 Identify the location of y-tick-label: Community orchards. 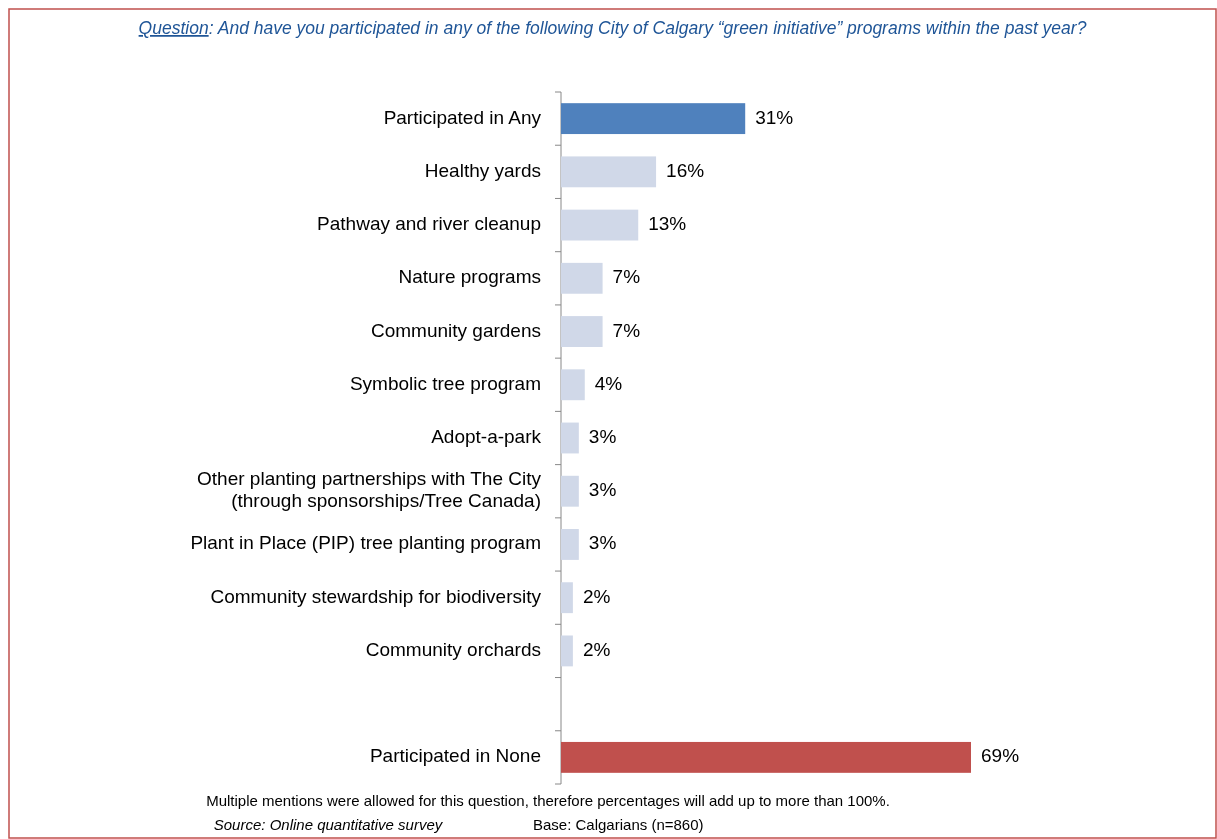
(453, 649).